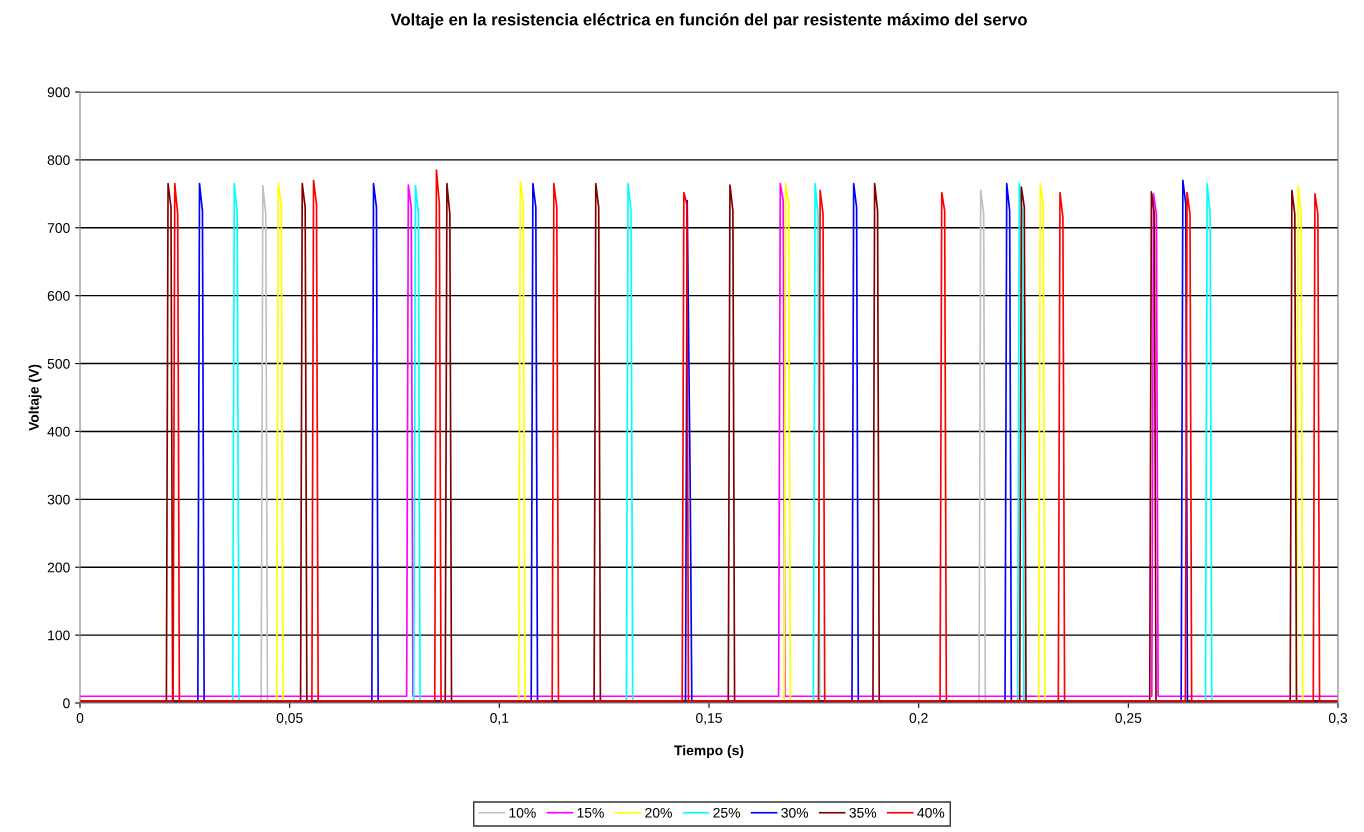  What do you see at coordinates (931, 812) in the screenshot?
I see `legend-label: 40%` at bounding box center [931, 812].